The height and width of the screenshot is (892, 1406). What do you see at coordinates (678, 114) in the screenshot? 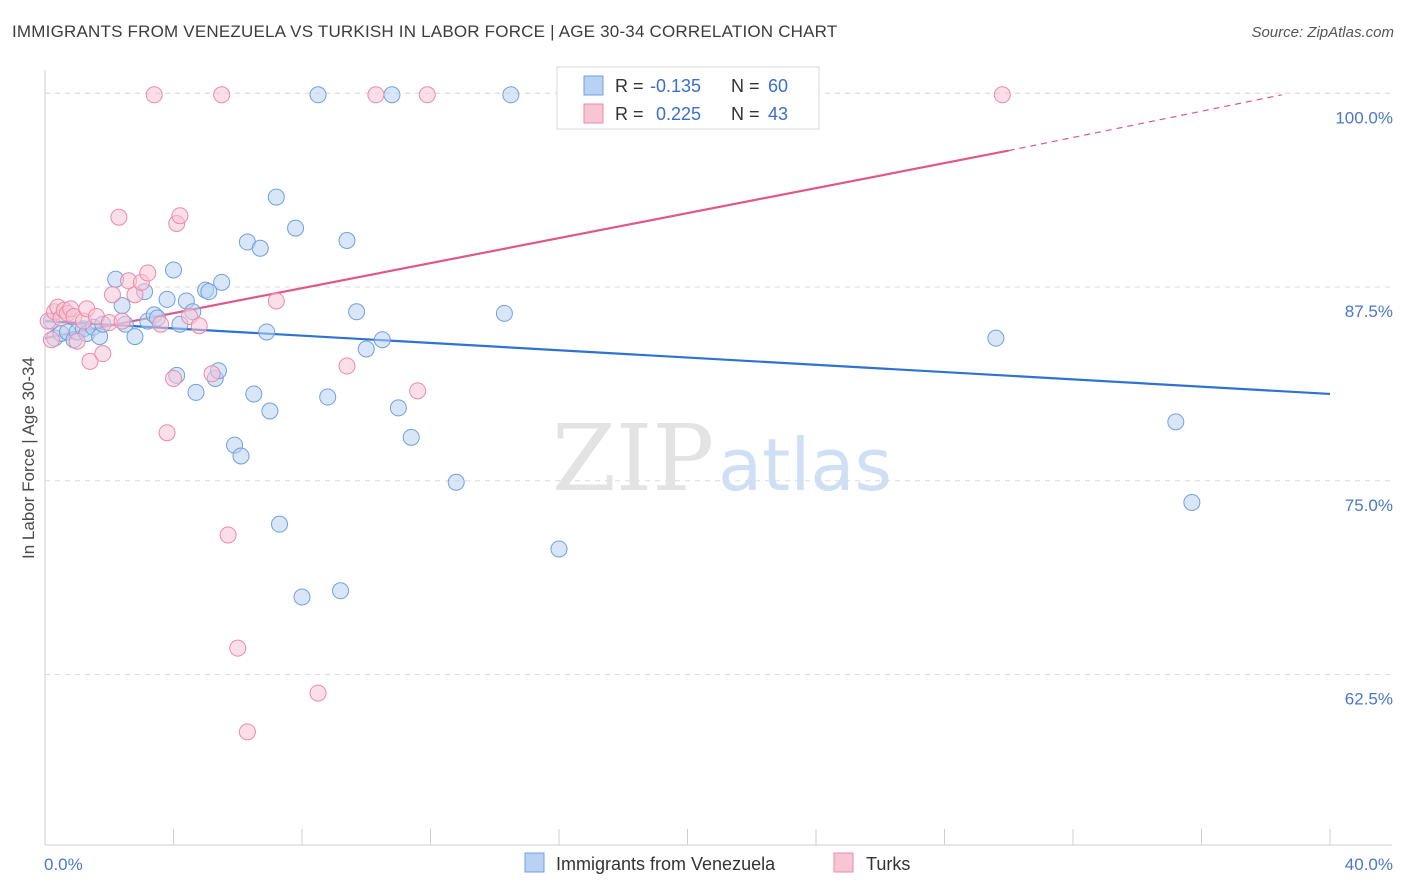
I see `legend-r-value-2: 0.225` at bounding box center [678, 114].